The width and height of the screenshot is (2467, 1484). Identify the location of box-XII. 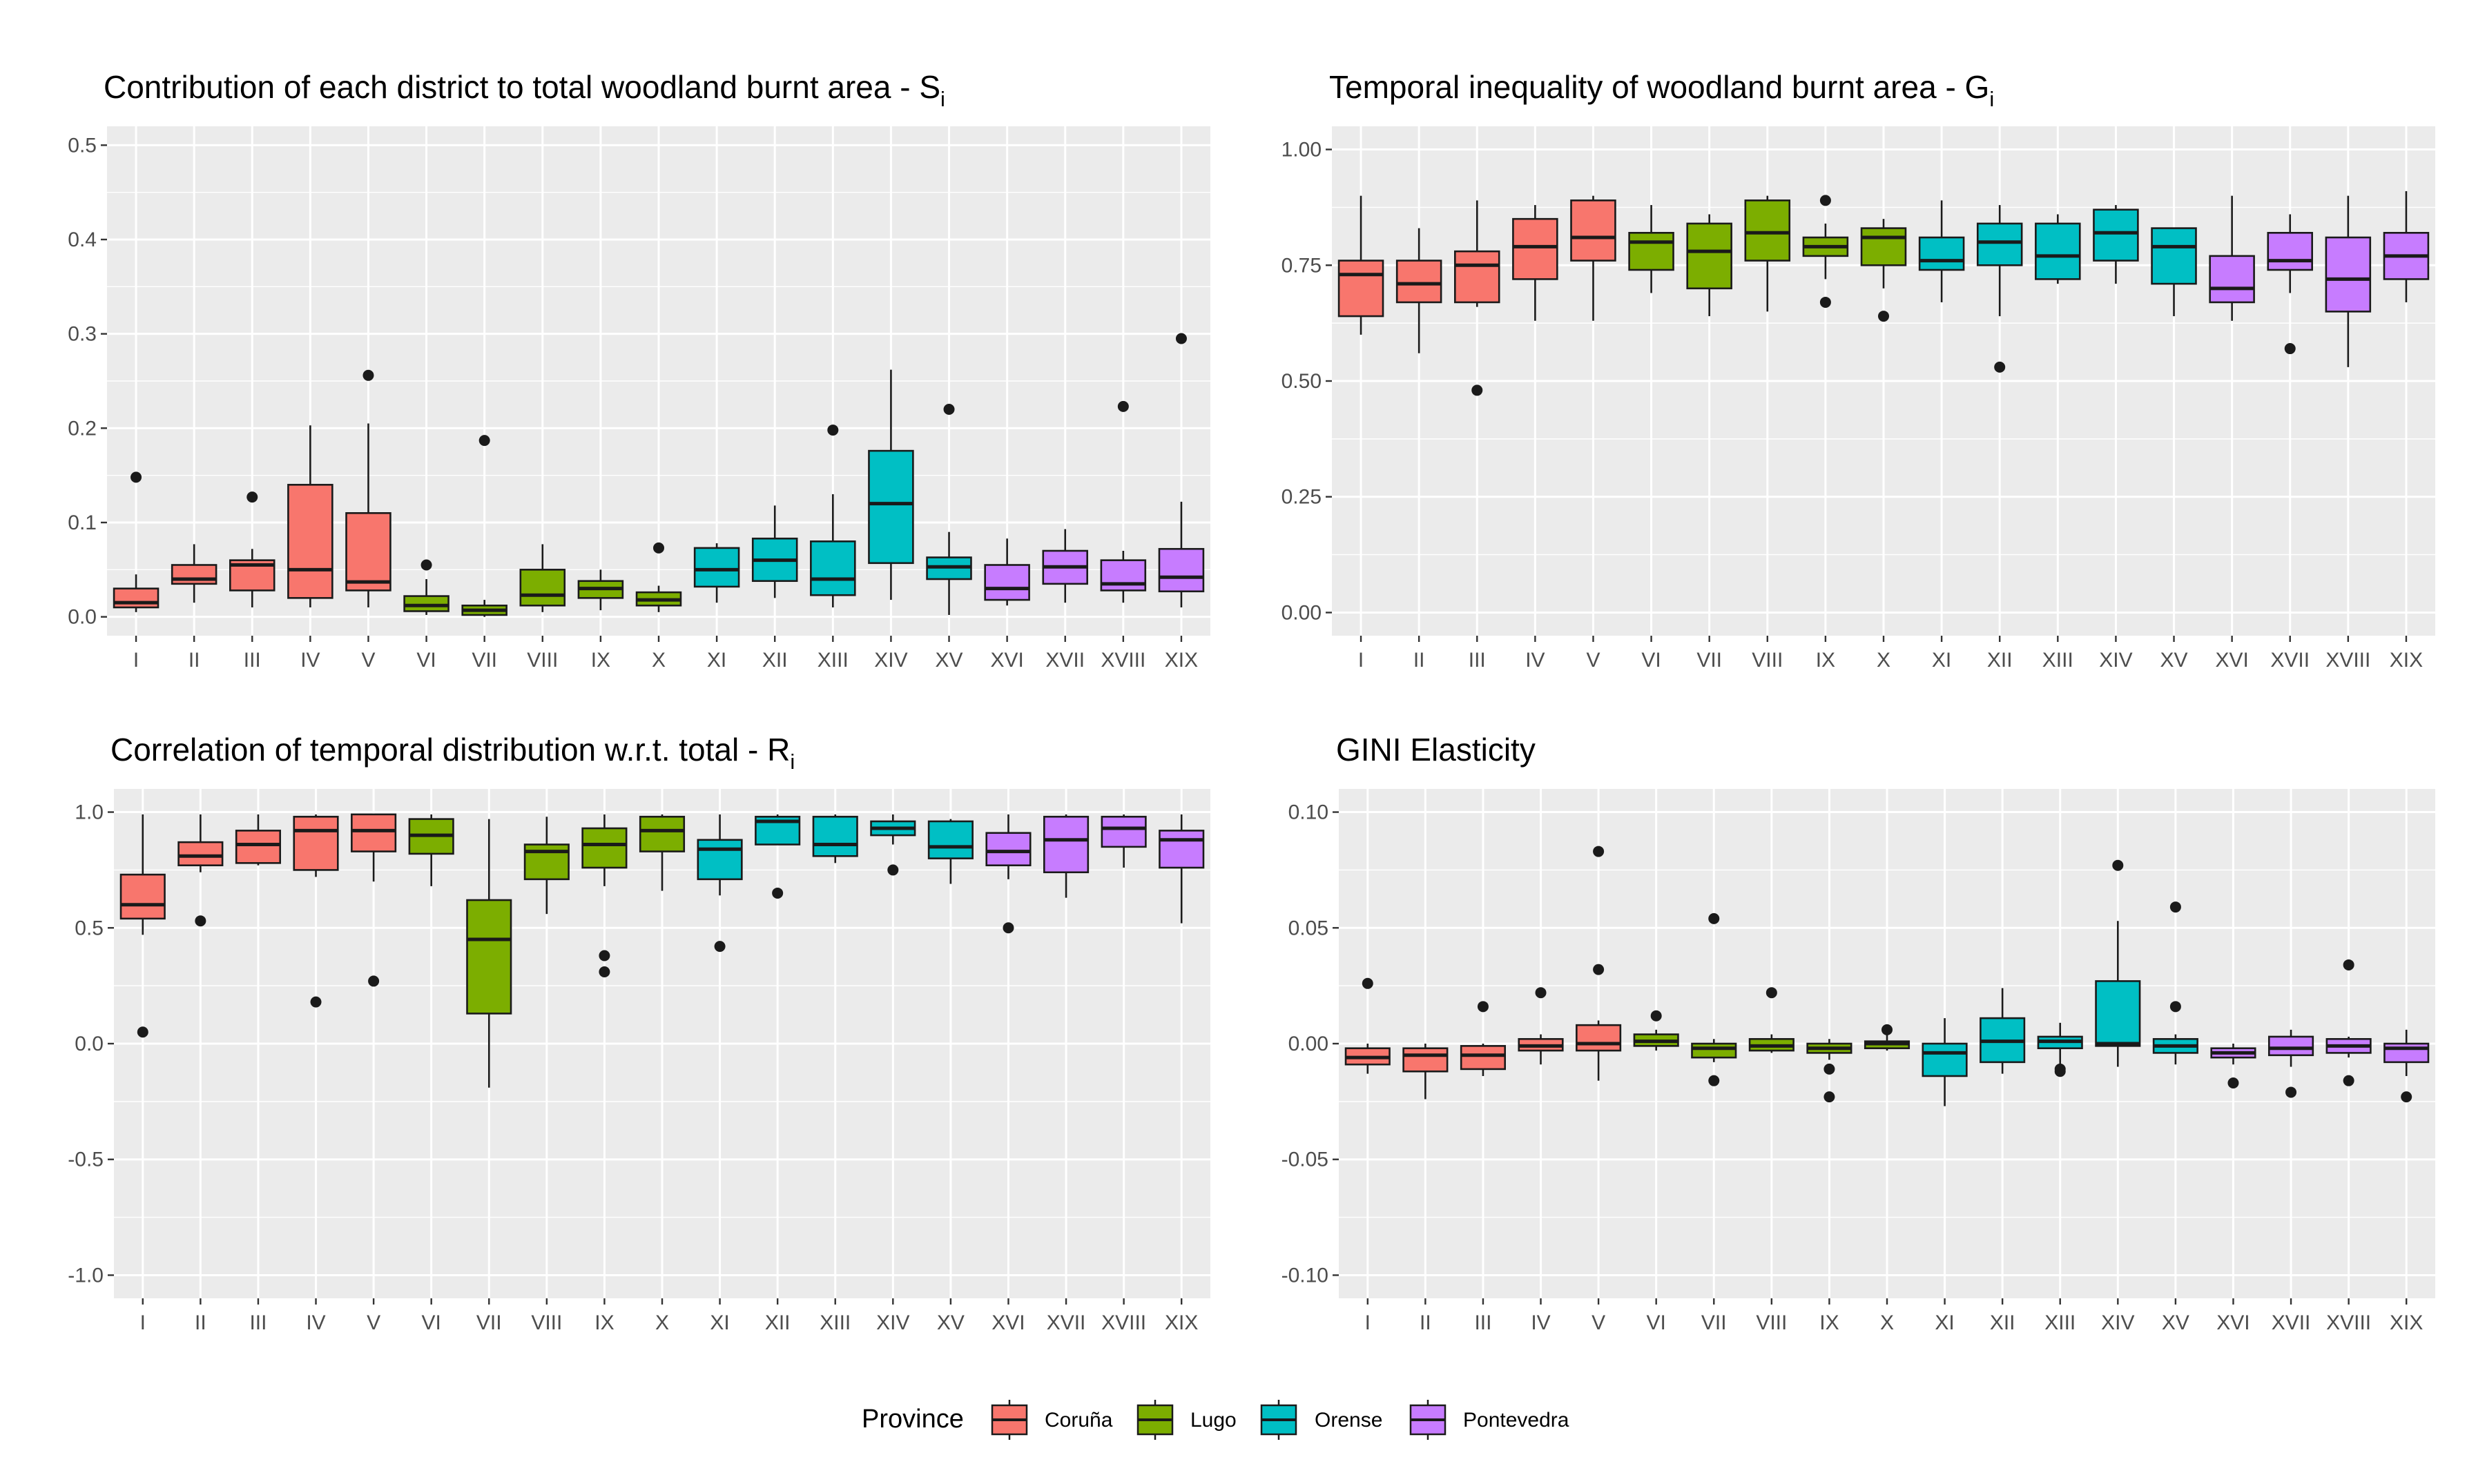
(1999, 244).